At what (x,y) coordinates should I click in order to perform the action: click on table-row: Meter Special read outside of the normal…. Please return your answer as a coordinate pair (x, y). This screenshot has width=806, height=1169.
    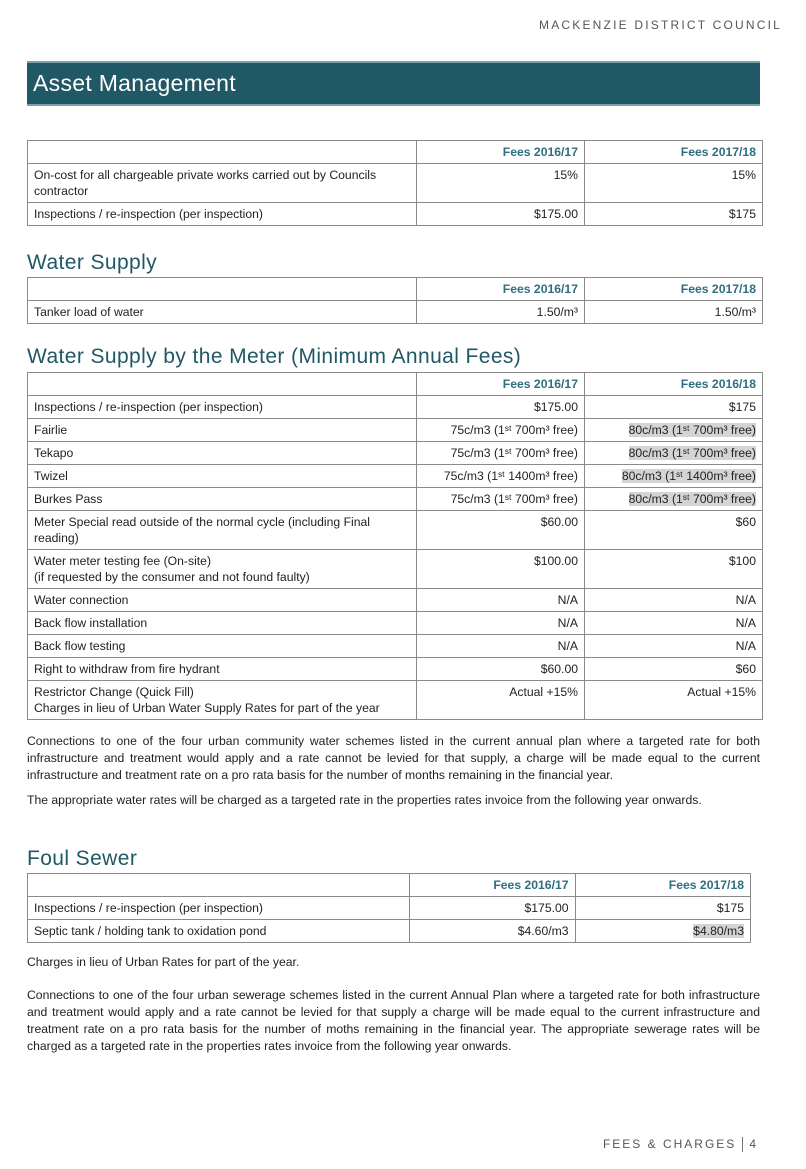
    Looking at the image, I should click on (395, 530).